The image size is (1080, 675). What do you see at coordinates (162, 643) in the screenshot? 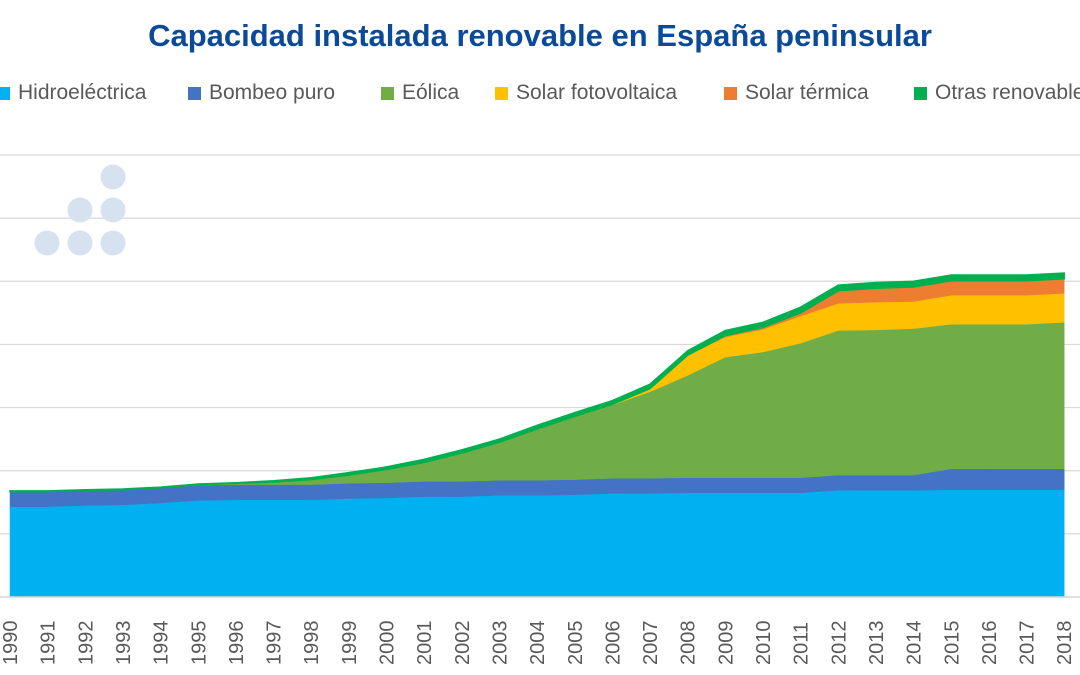
I see `x-tick-label: 1994` at bounding box center [162, 643].